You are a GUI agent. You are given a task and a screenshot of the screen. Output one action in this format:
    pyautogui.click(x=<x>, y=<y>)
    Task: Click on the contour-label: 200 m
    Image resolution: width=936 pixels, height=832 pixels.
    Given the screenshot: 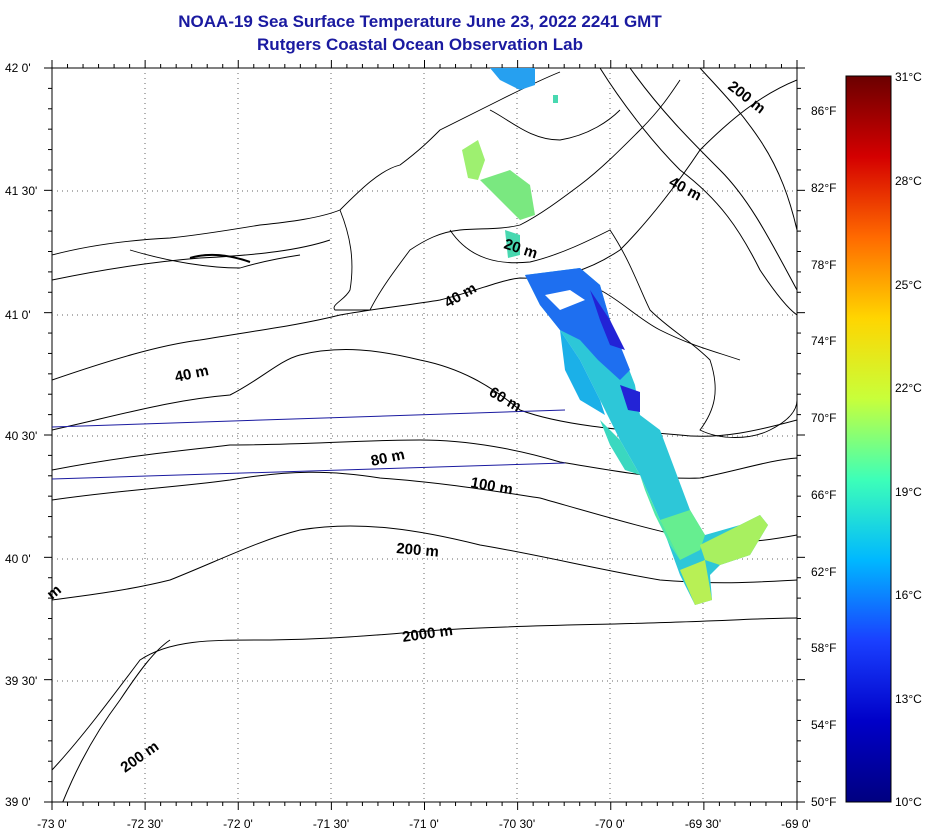 What is the action you would take?
    pyautogui.click(x=418, y=550)
    